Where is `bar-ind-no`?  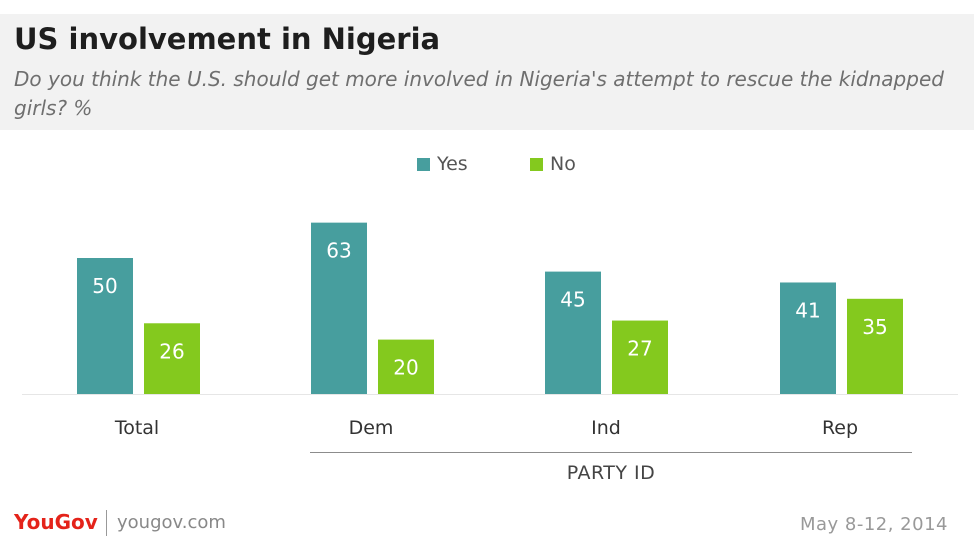
bar-ind-no is located at coordinates (640, 357).